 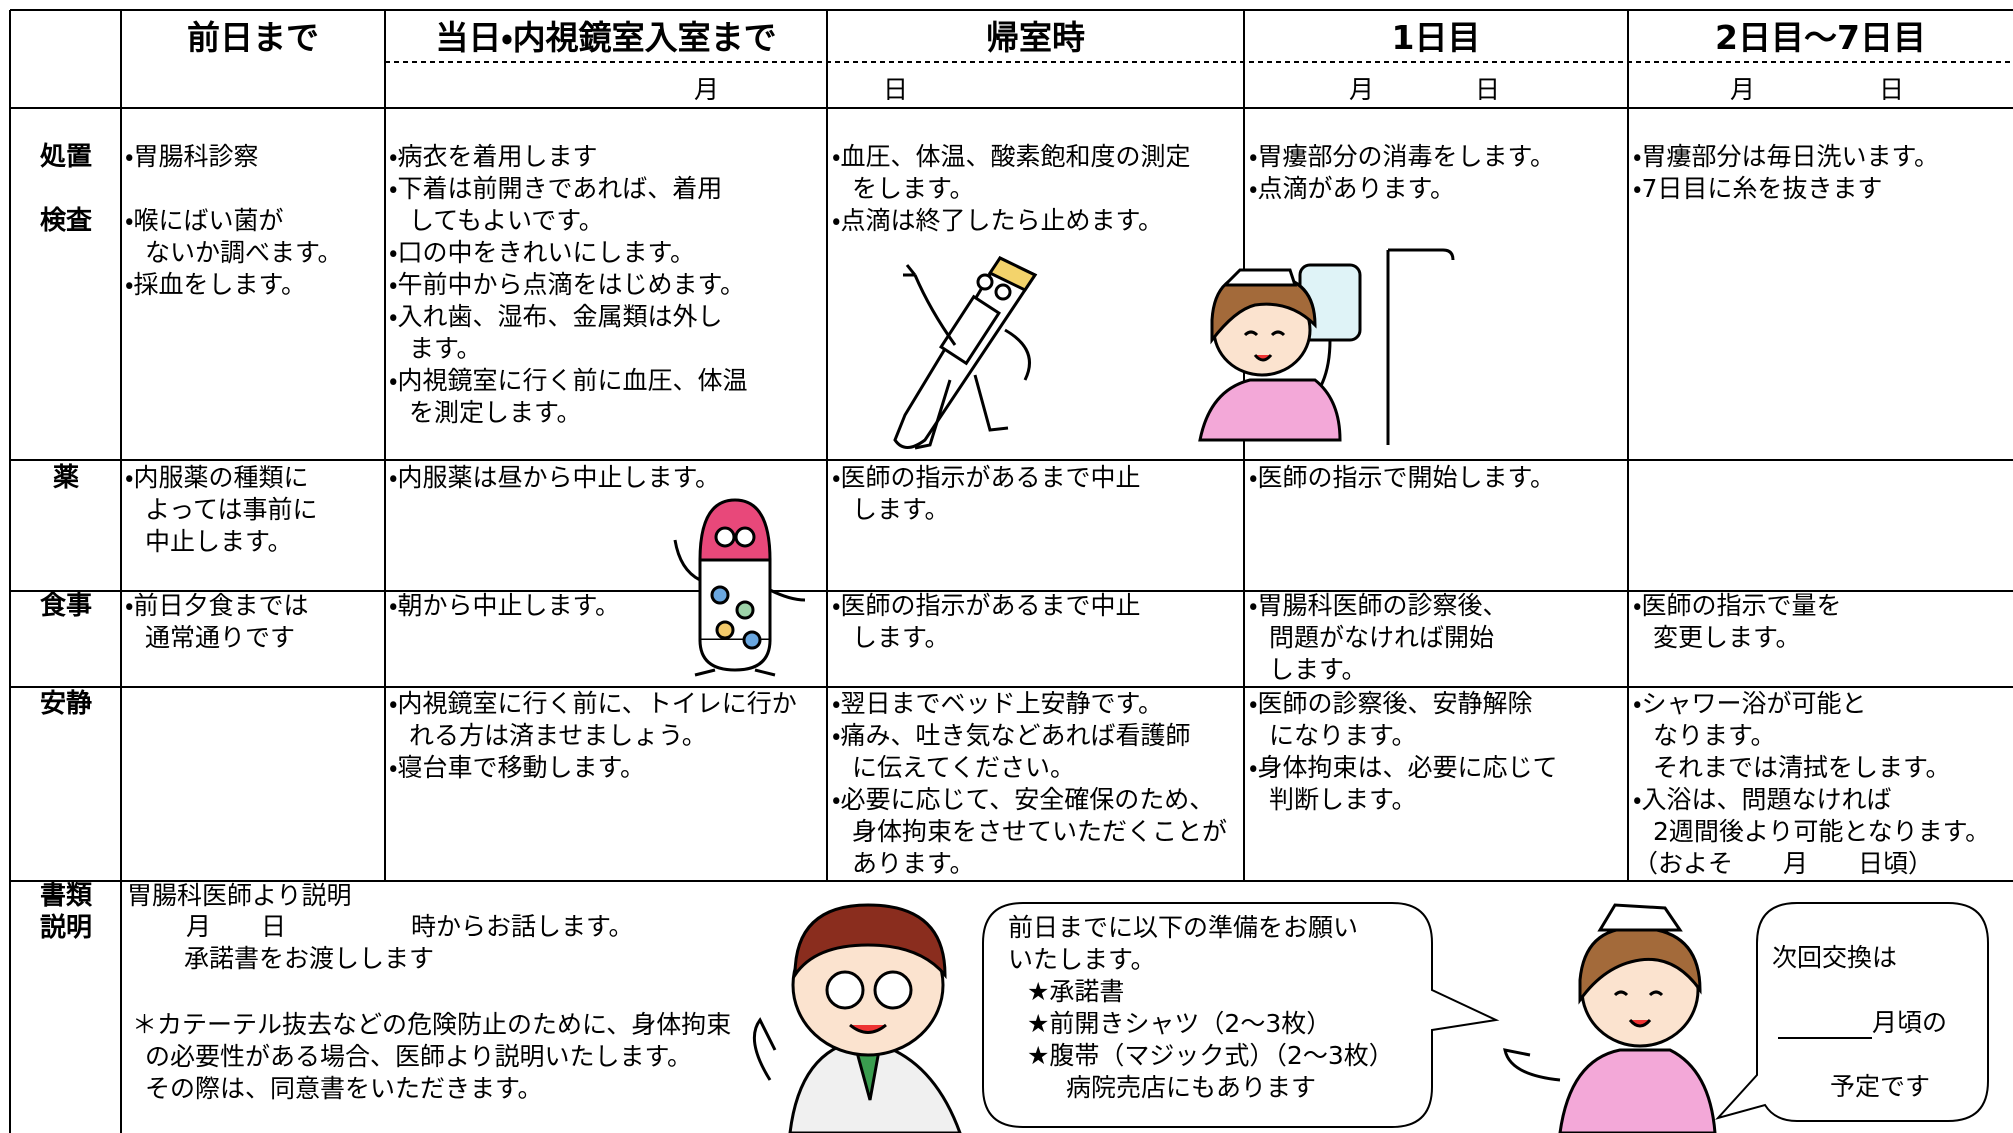 I want to click on explanation-text: 承諾書をお渡しします, so click(x=309, y=958).